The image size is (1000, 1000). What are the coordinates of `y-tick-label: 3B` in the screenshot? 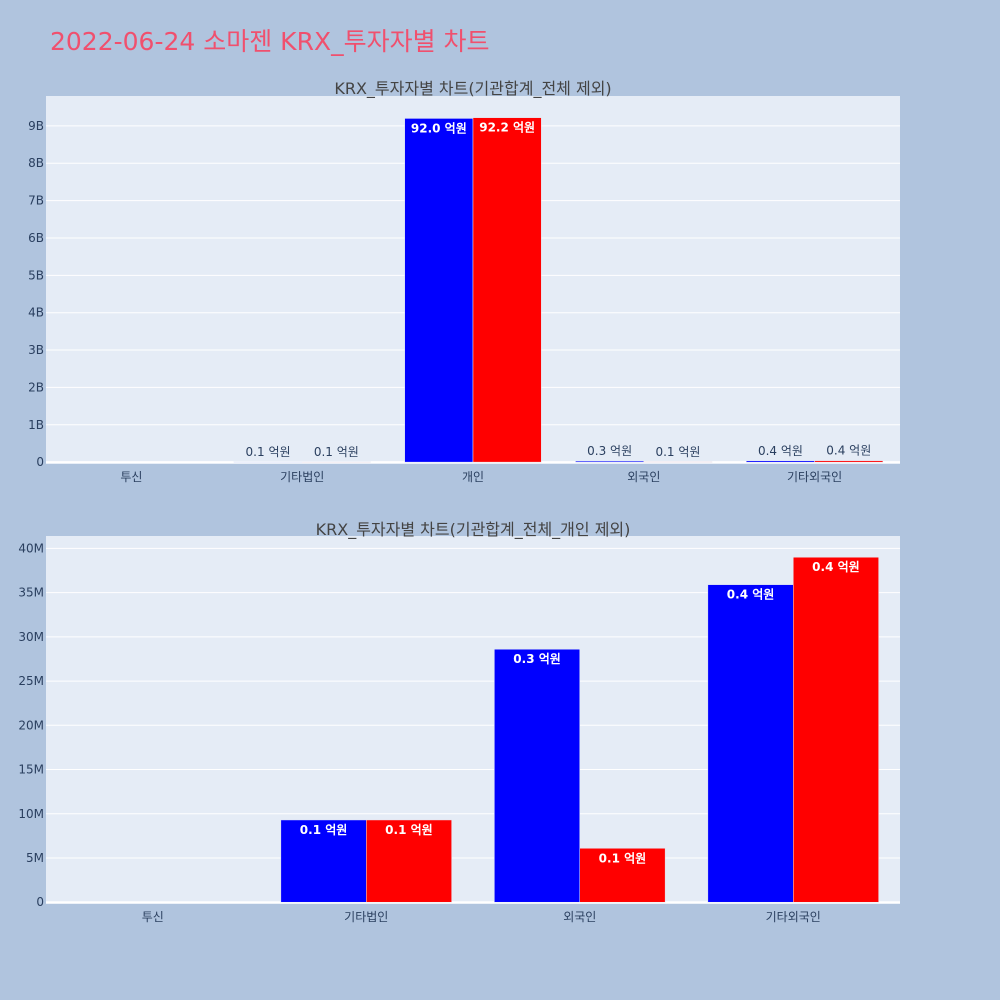 It's located at (36, 350).